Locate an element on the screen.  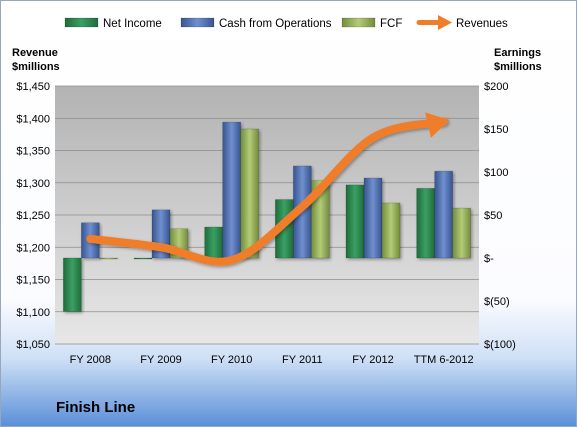
legend-label: Cash from Operations is located at coordinates (275, 24).